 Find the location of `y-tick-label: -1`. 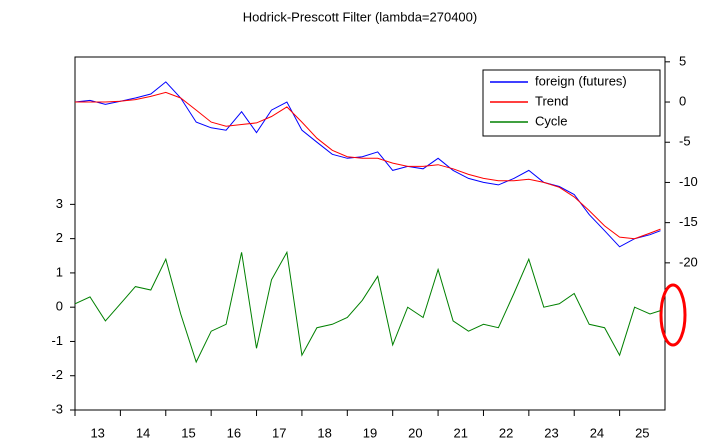

y-tick-label: -1 is located at coordinates (57, 340).